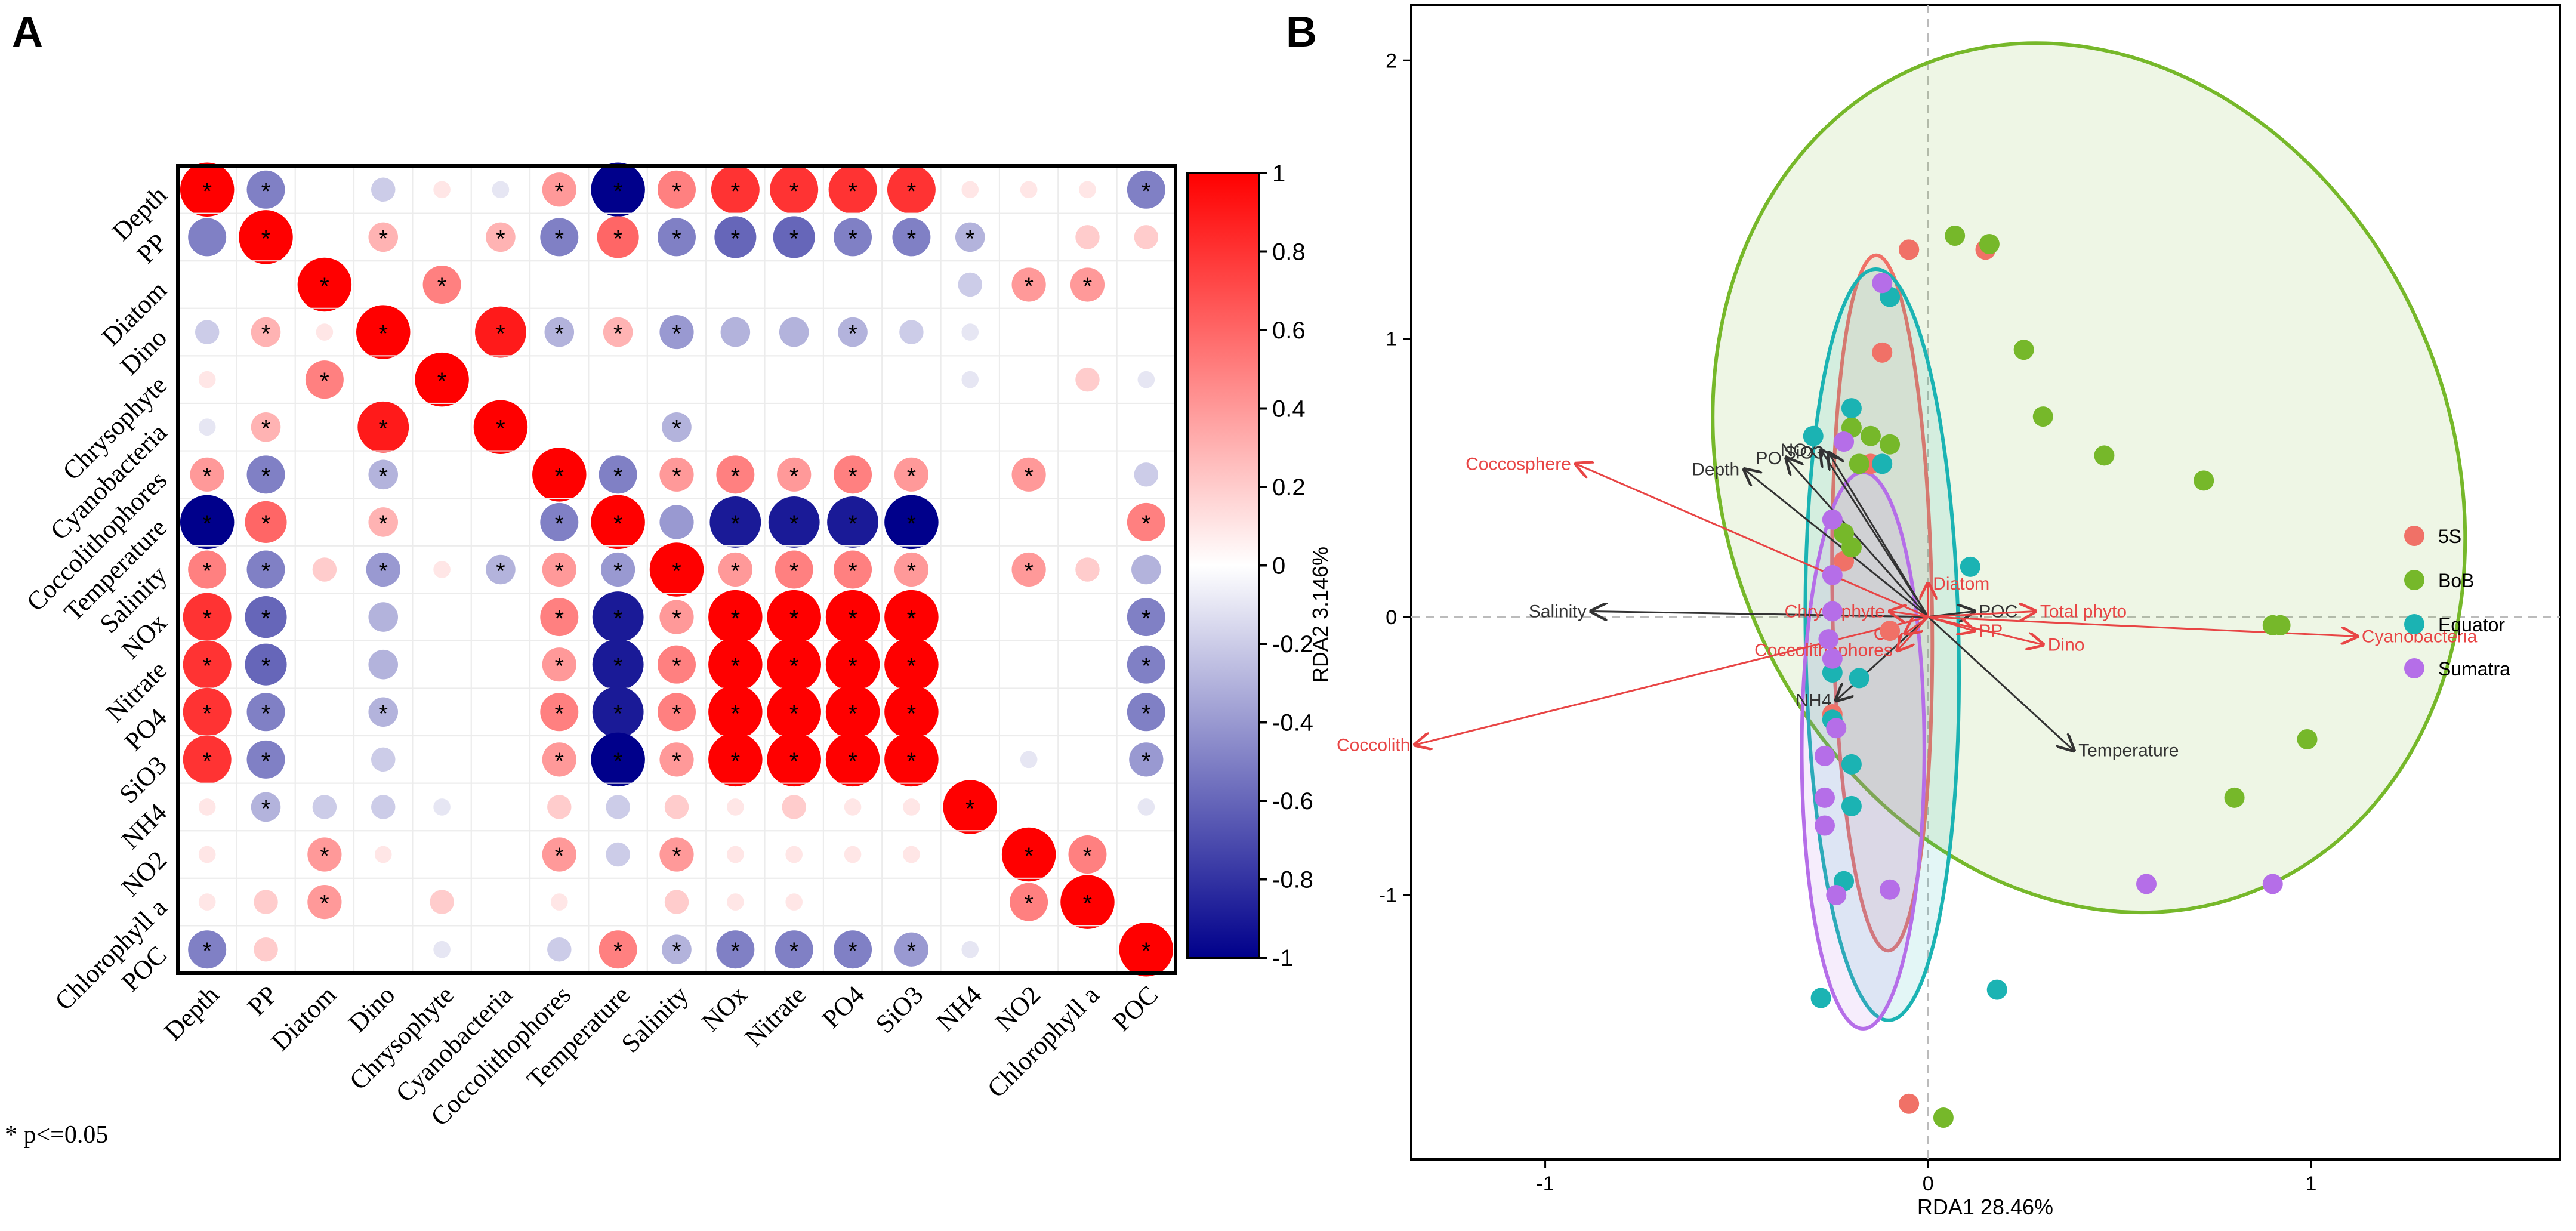 This screenshot has width=2576, height=1231. I want to click on legend-label: Equator, so click(2472, 624).